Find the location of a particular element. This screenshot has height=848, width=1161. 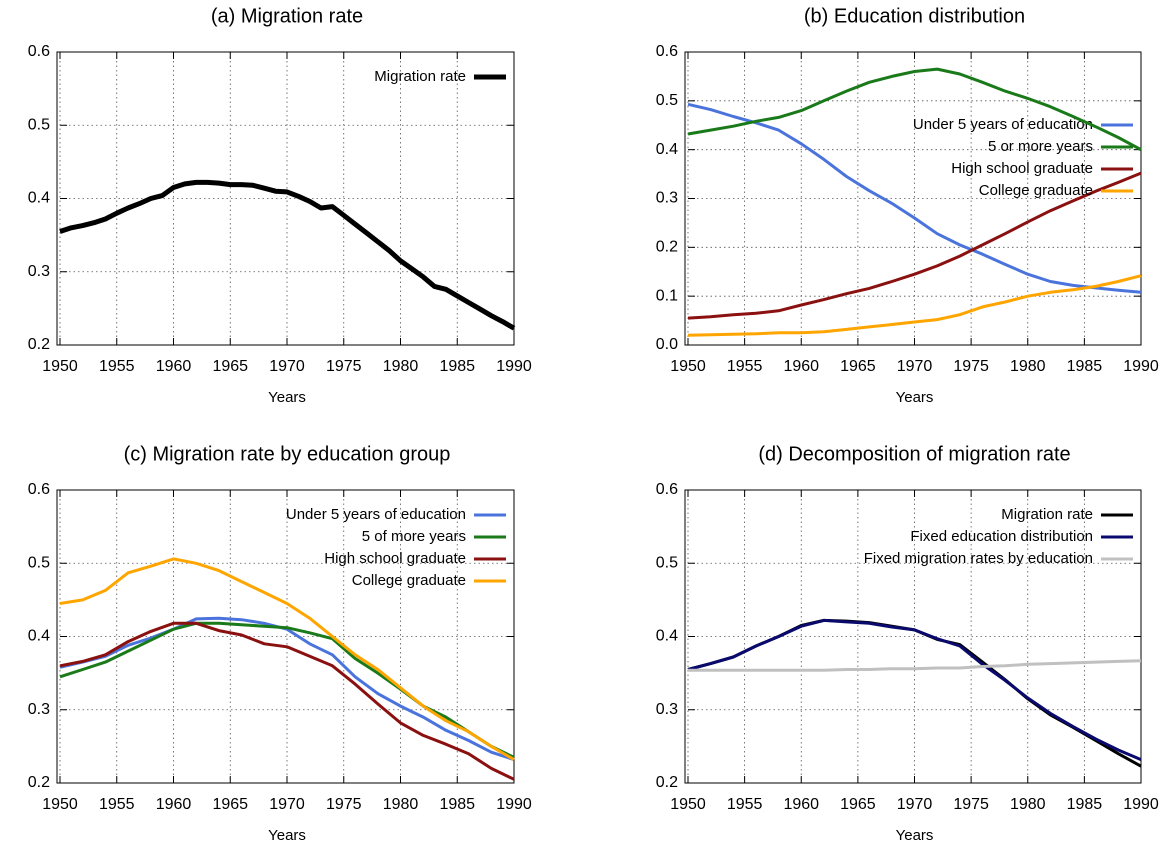

y-tick-label: 0.1 is located at coordinates (667, 295).